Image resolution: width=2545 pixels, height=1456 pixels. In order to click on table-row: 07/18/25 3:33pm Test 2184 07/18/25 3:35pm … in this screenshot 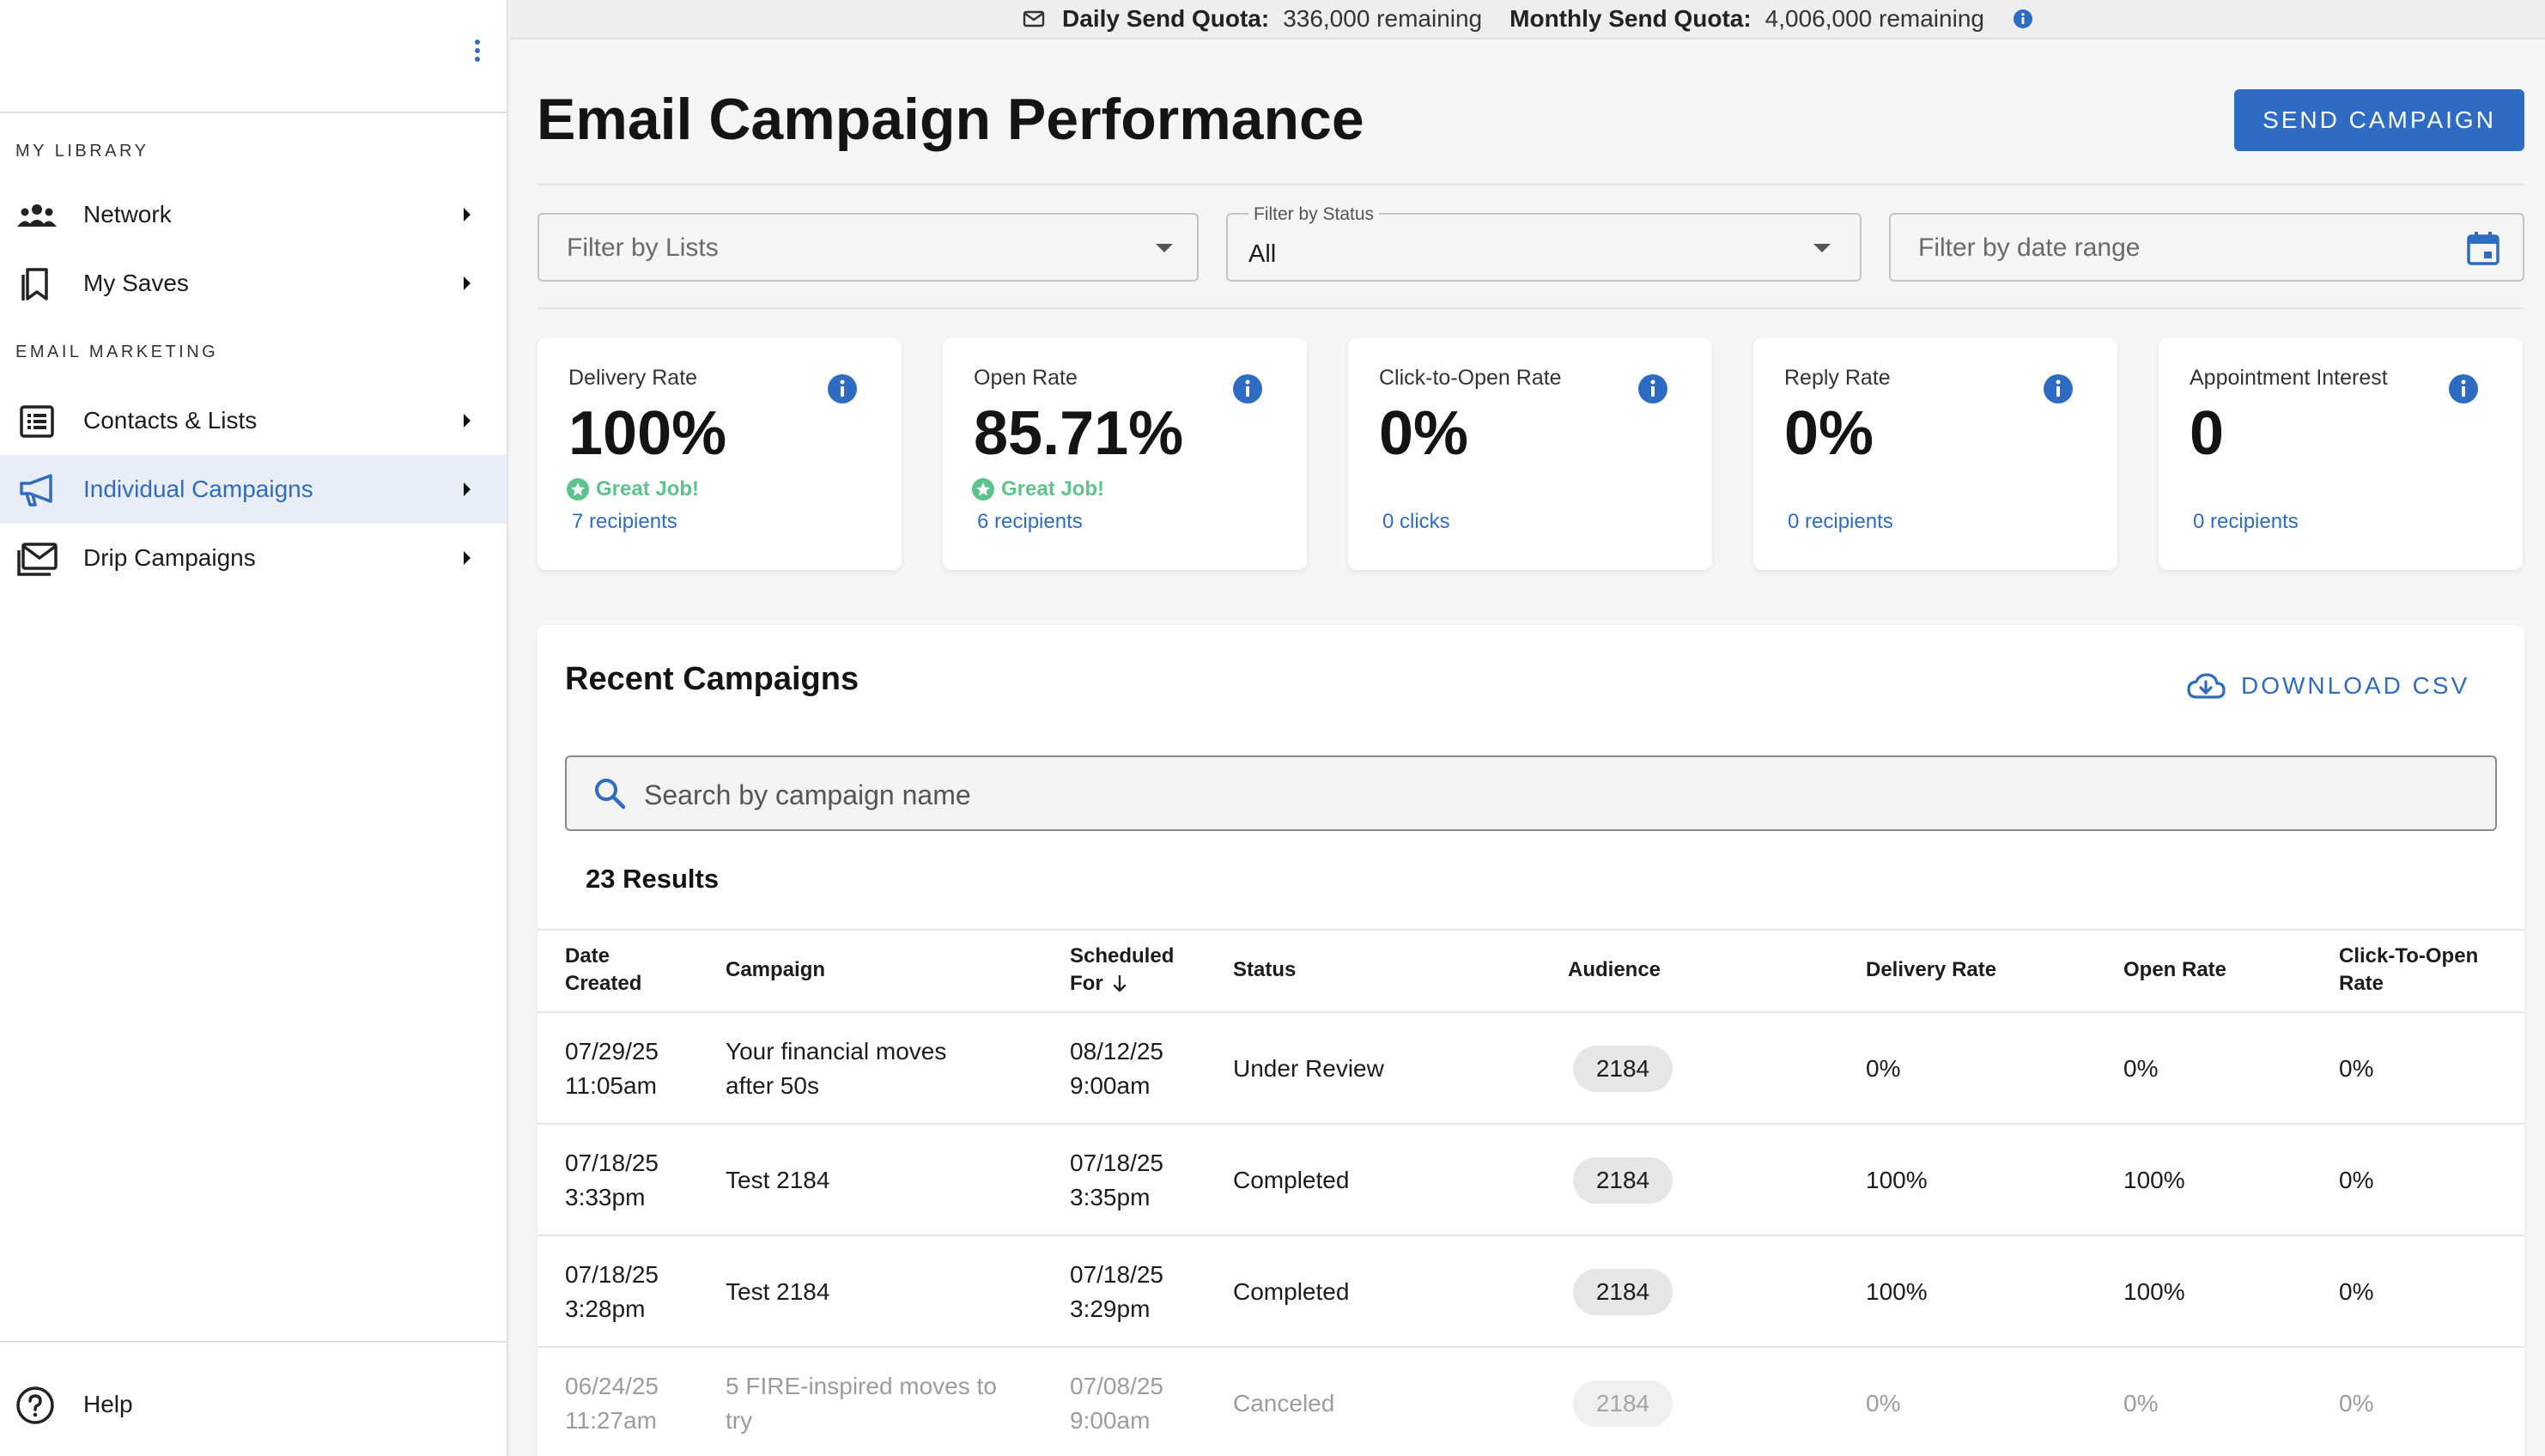, I will do `click(1531, 1181)`.